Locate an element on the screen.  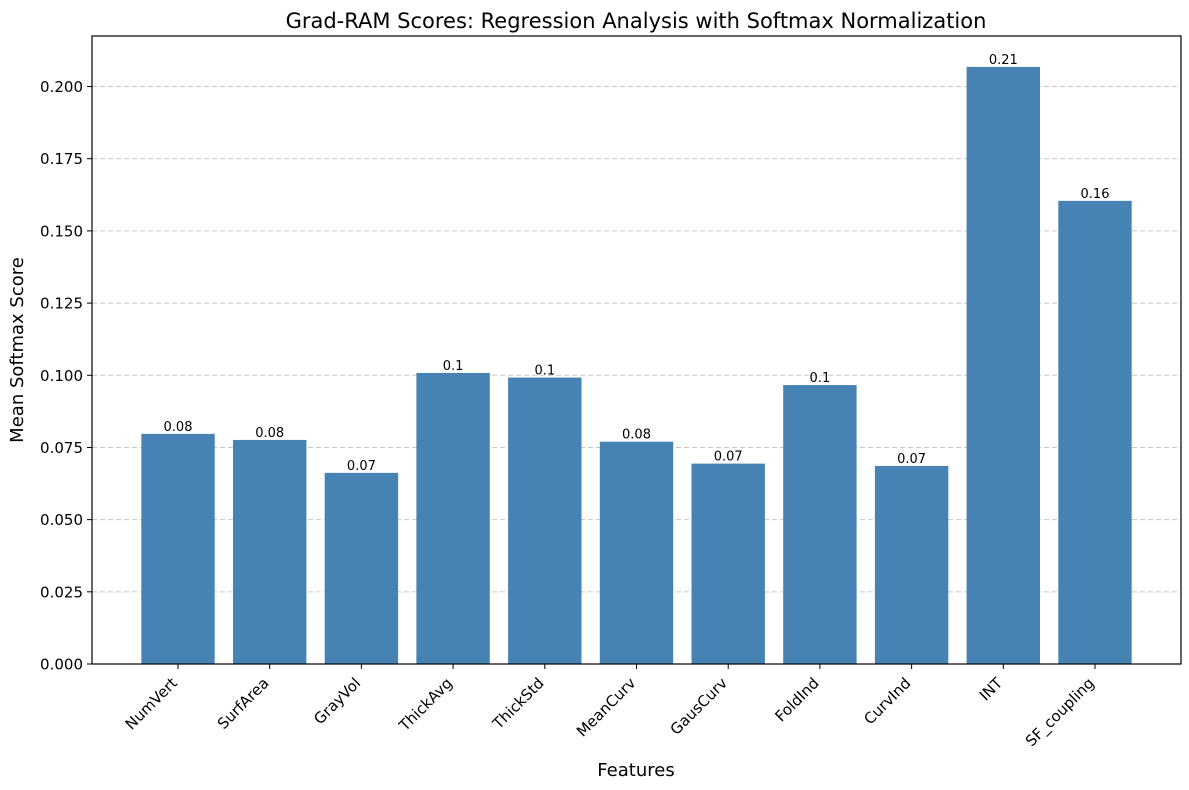
x-tick-label: GausCurv is located at coordinates (699, 706).